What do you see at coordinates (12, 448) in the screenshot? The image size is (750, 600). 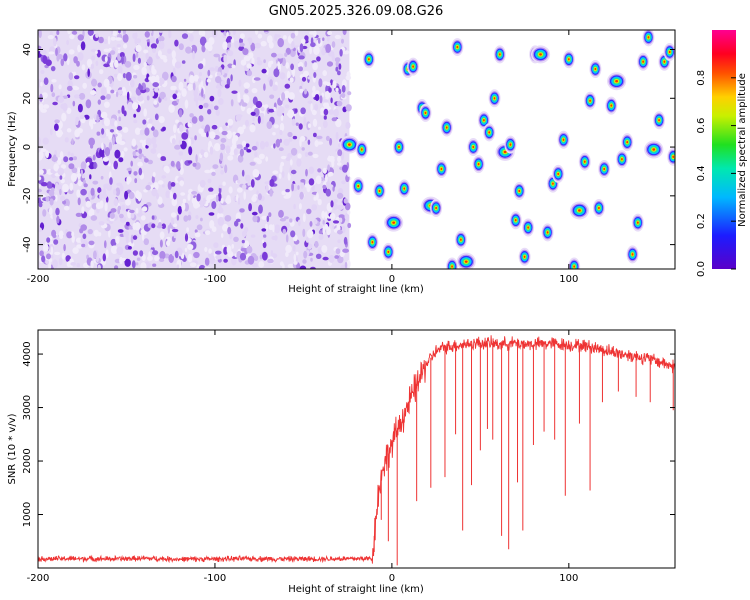 I see `snr-ylabel: SNR (10 * v/v)` at bounding box center [12, 448].